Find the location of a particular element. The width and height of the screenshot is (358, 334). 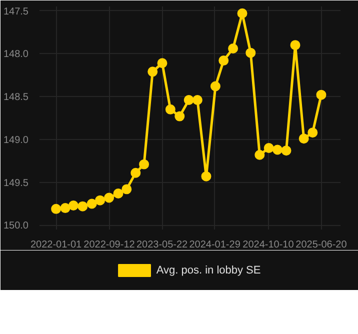

y-tick-label: 148.5 is located at coordinates (16, 98).